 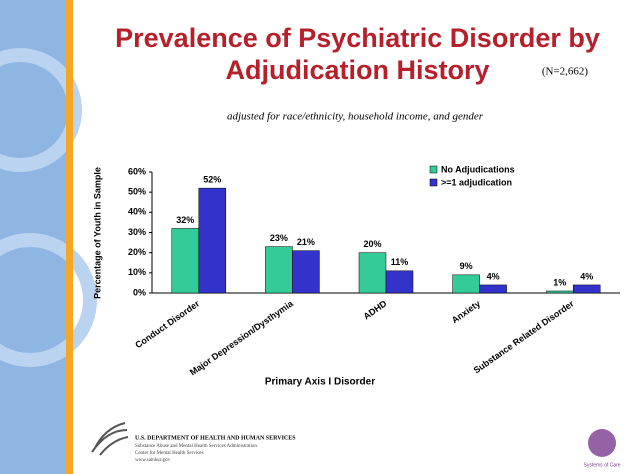 What do you see at coordinates (137, 252) in the screenshot?
I see `y-tick-label: 20%` at bounding box center [137, 252].